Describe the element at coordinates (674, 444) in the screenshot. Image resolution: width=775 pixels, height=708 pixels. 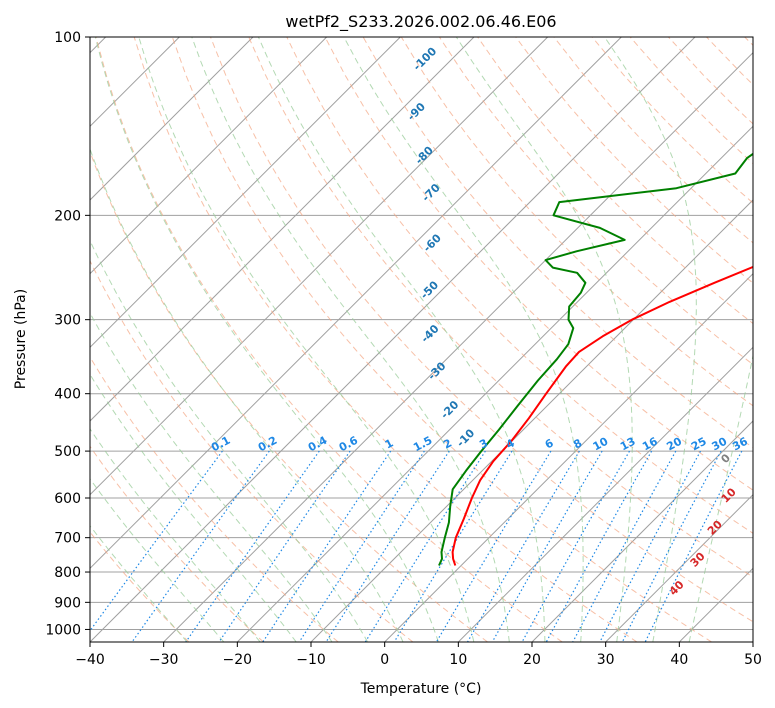
I see `mixing-ratio-label: 20` at that location.